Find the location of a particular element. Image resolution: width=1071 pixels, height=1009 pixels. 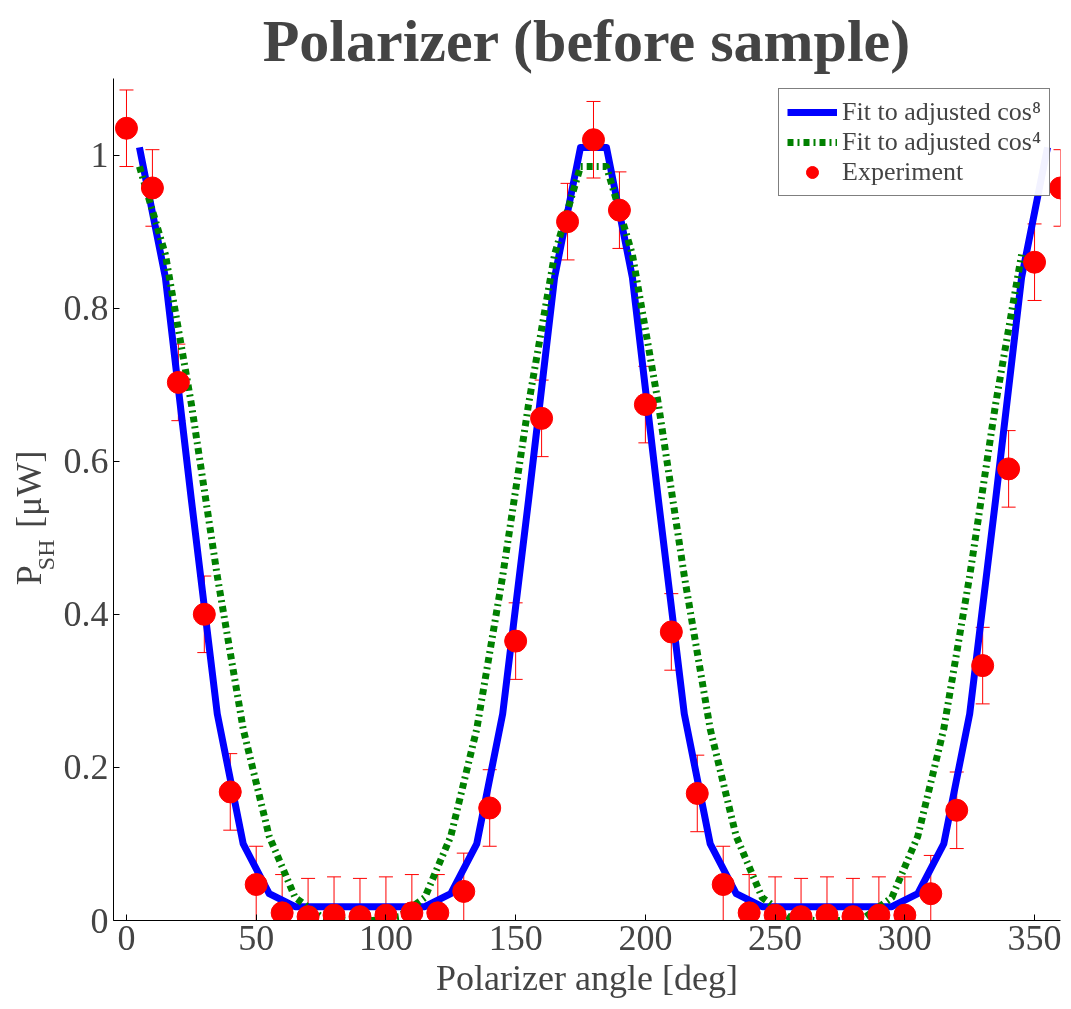

legend-label: Fit to adjusted cos⁸ is located at coordinates (941, 112).